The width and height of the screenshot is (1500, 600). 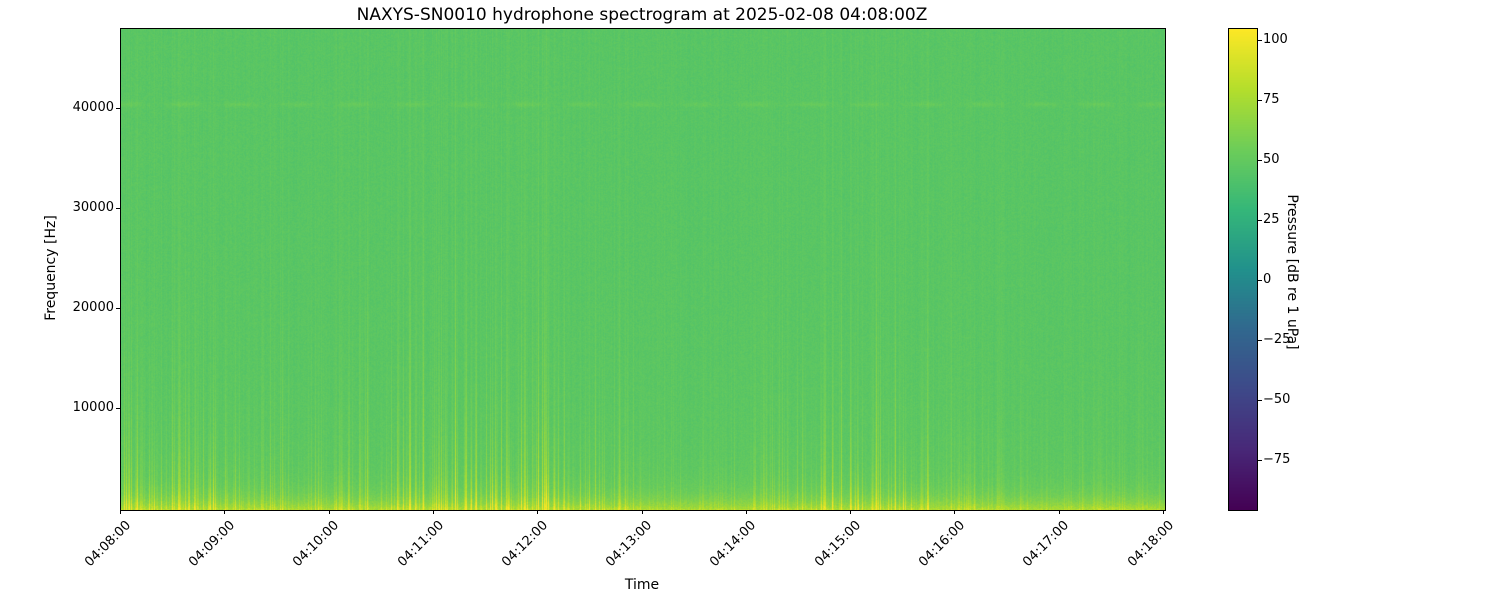 What do you see at coordinates (1267, 279) in the screenshot?
I see `colorbar-tick-label: 0` at bounding box center [1267, 279].